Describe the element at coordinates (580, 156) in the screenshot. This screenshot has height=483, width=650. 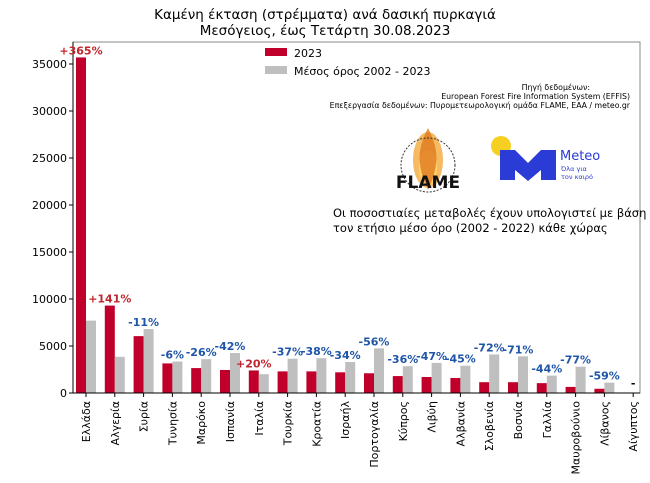
I see `meteo-logo-name: Meteo` at that location.